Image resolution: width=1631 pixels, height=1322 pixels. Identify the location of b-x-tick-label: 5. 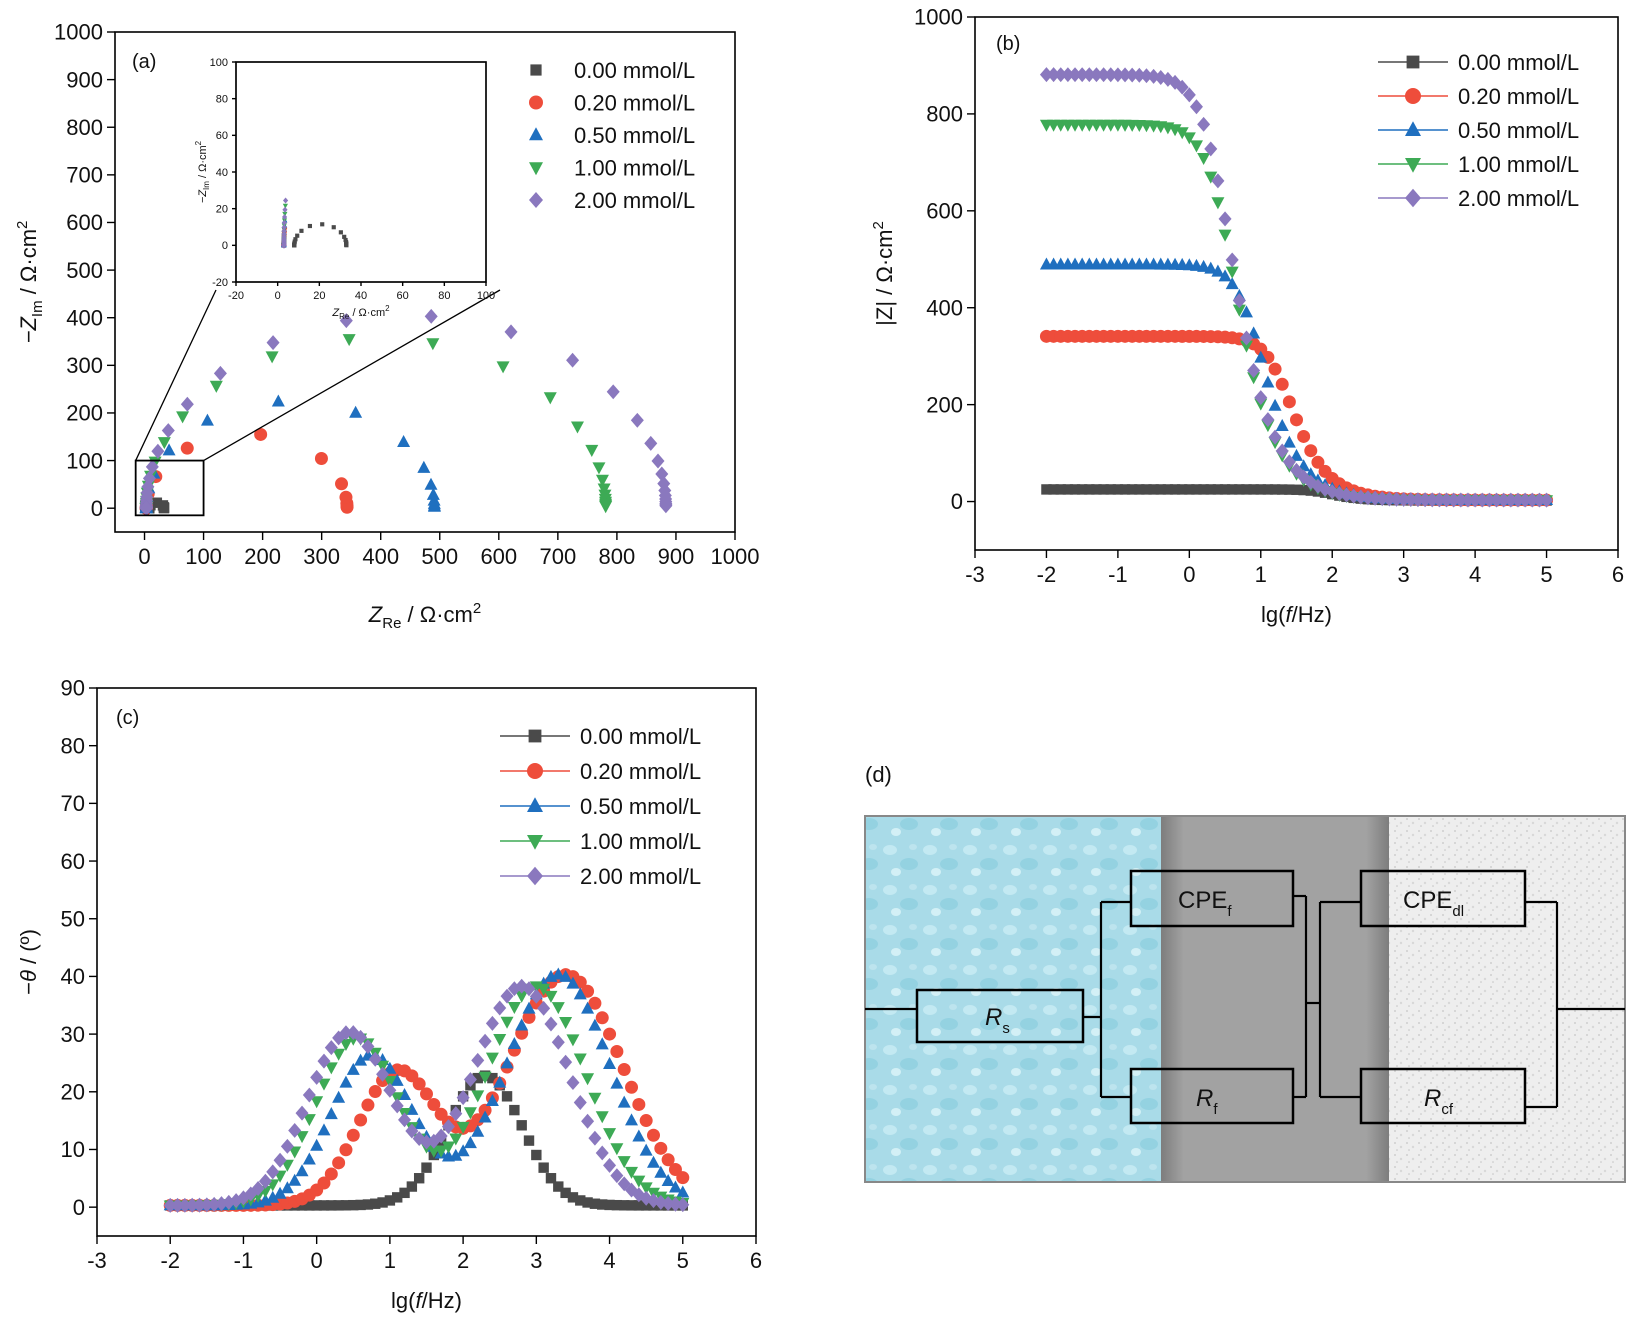
(1546, 574).